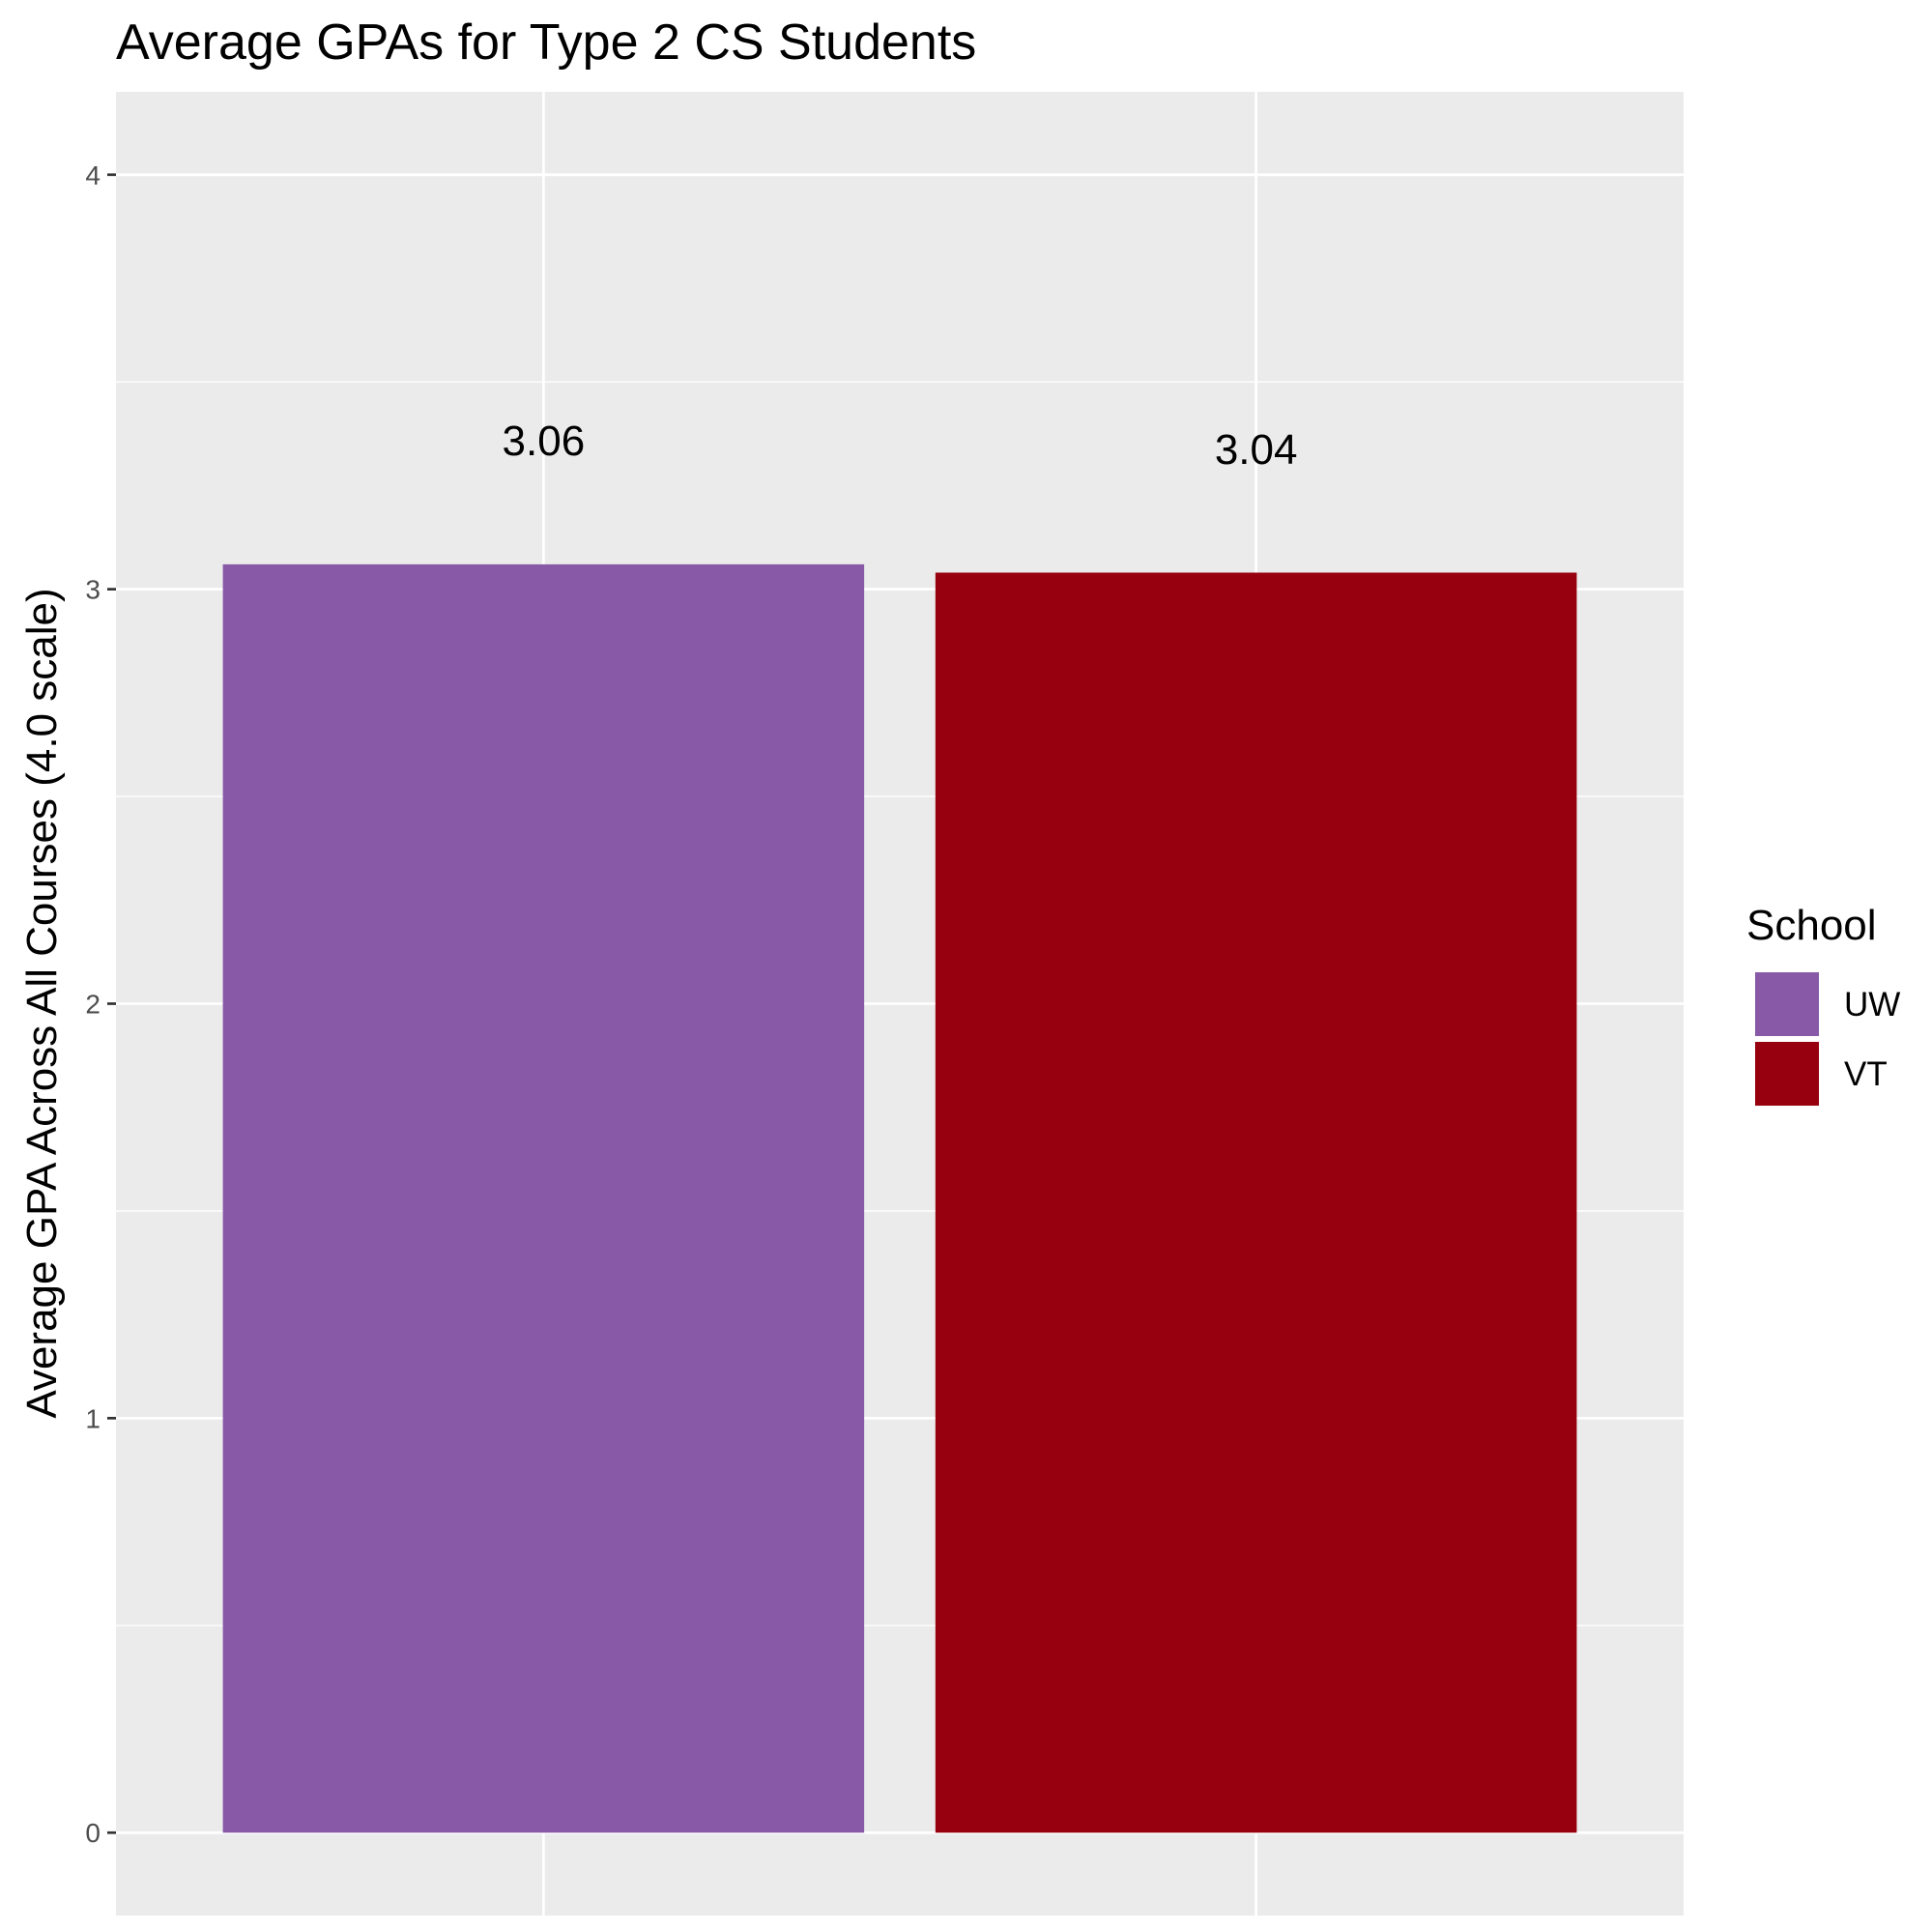 Image resolution: width=1932 pixels, height=1932 pixels. Describe the element at coordinates (1872, 1005) in the screenshot. I see `legend-label: UW` at that location.